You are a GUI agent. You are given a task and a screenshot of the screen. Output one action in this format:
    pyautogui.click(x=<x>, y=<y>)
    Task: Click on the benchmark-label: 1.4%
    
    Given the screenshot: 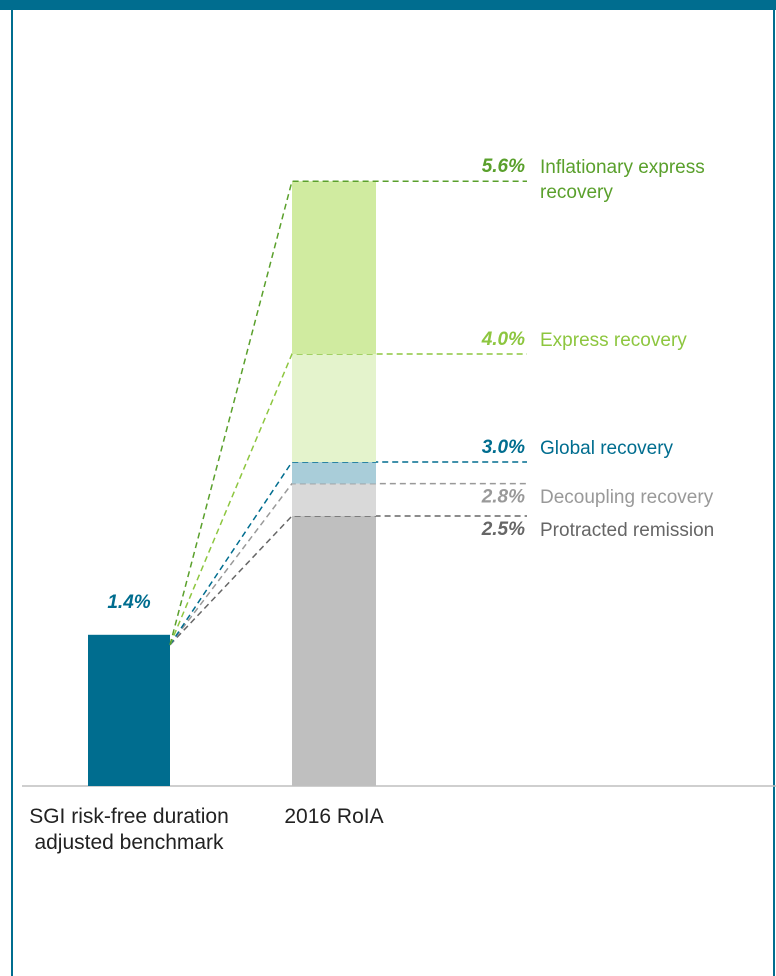 What is the action you would take?
    pyautogui.click(x=128, y=602)
    